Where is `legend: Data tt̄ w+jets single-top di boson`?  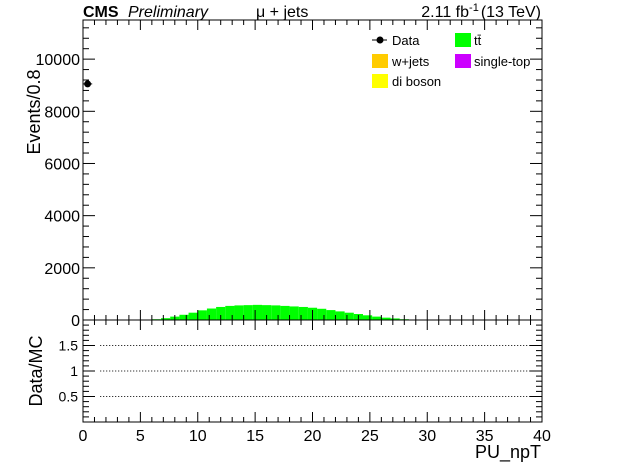 legend: Data tt̄ w+jets single-top di boson is located at coordinates (451, 61).